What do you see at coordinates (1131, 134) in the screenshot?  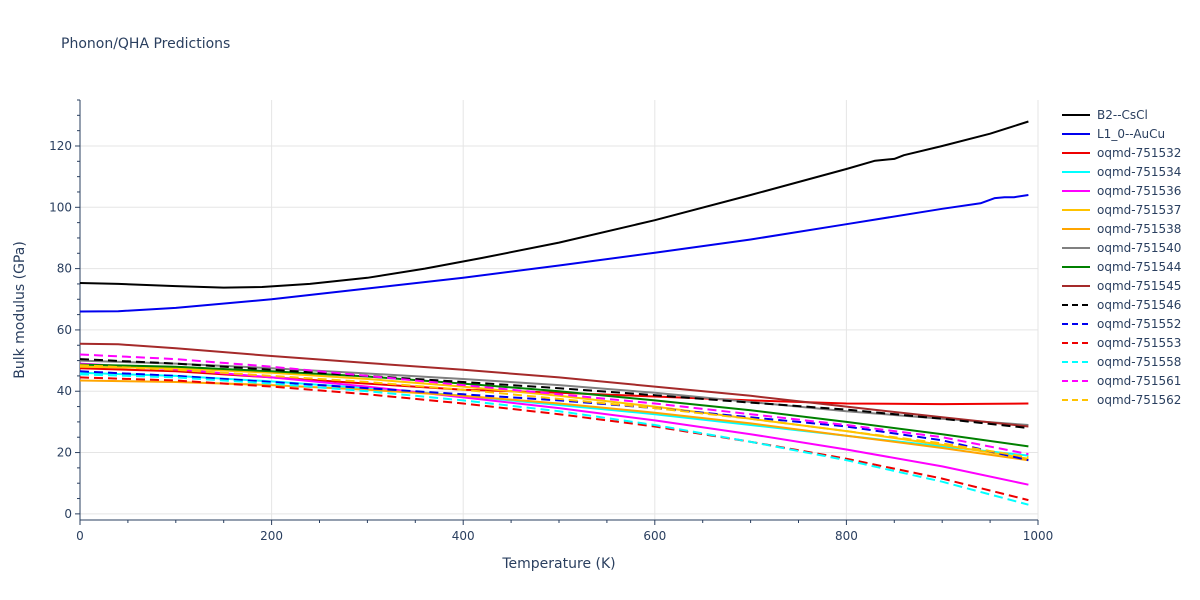 I see `legend-label: L1_0--AuCu` at bounding box center [1131, 134].